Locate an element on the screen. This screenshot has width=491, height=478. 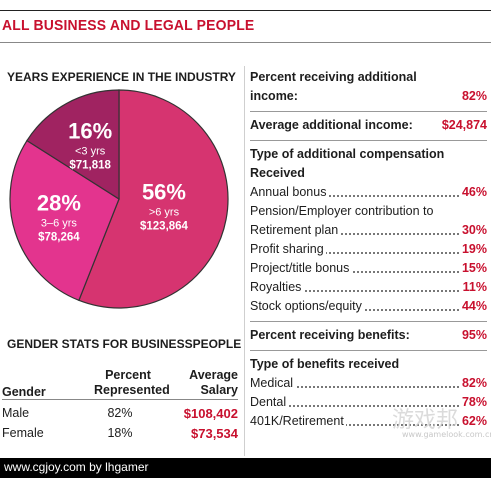
list-item-value: 46% is located at coordinates (473, 192).